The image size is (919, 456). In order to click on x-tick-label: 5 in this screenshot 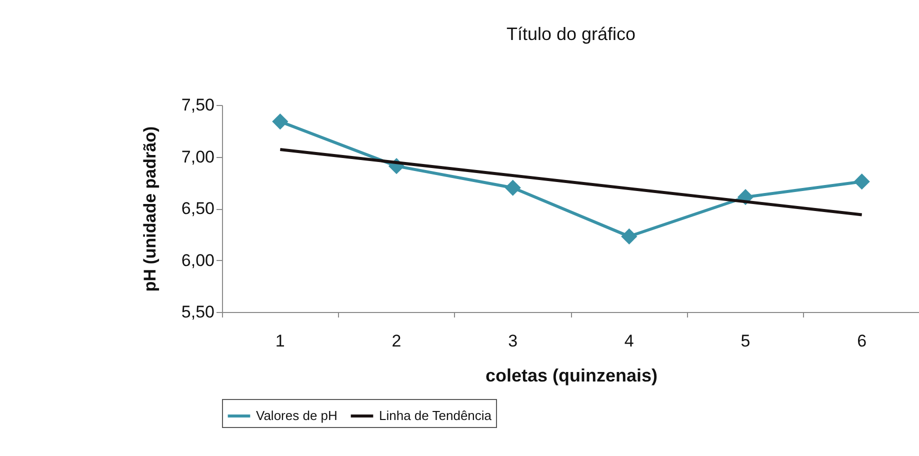, I will do `click(745, 341)`.